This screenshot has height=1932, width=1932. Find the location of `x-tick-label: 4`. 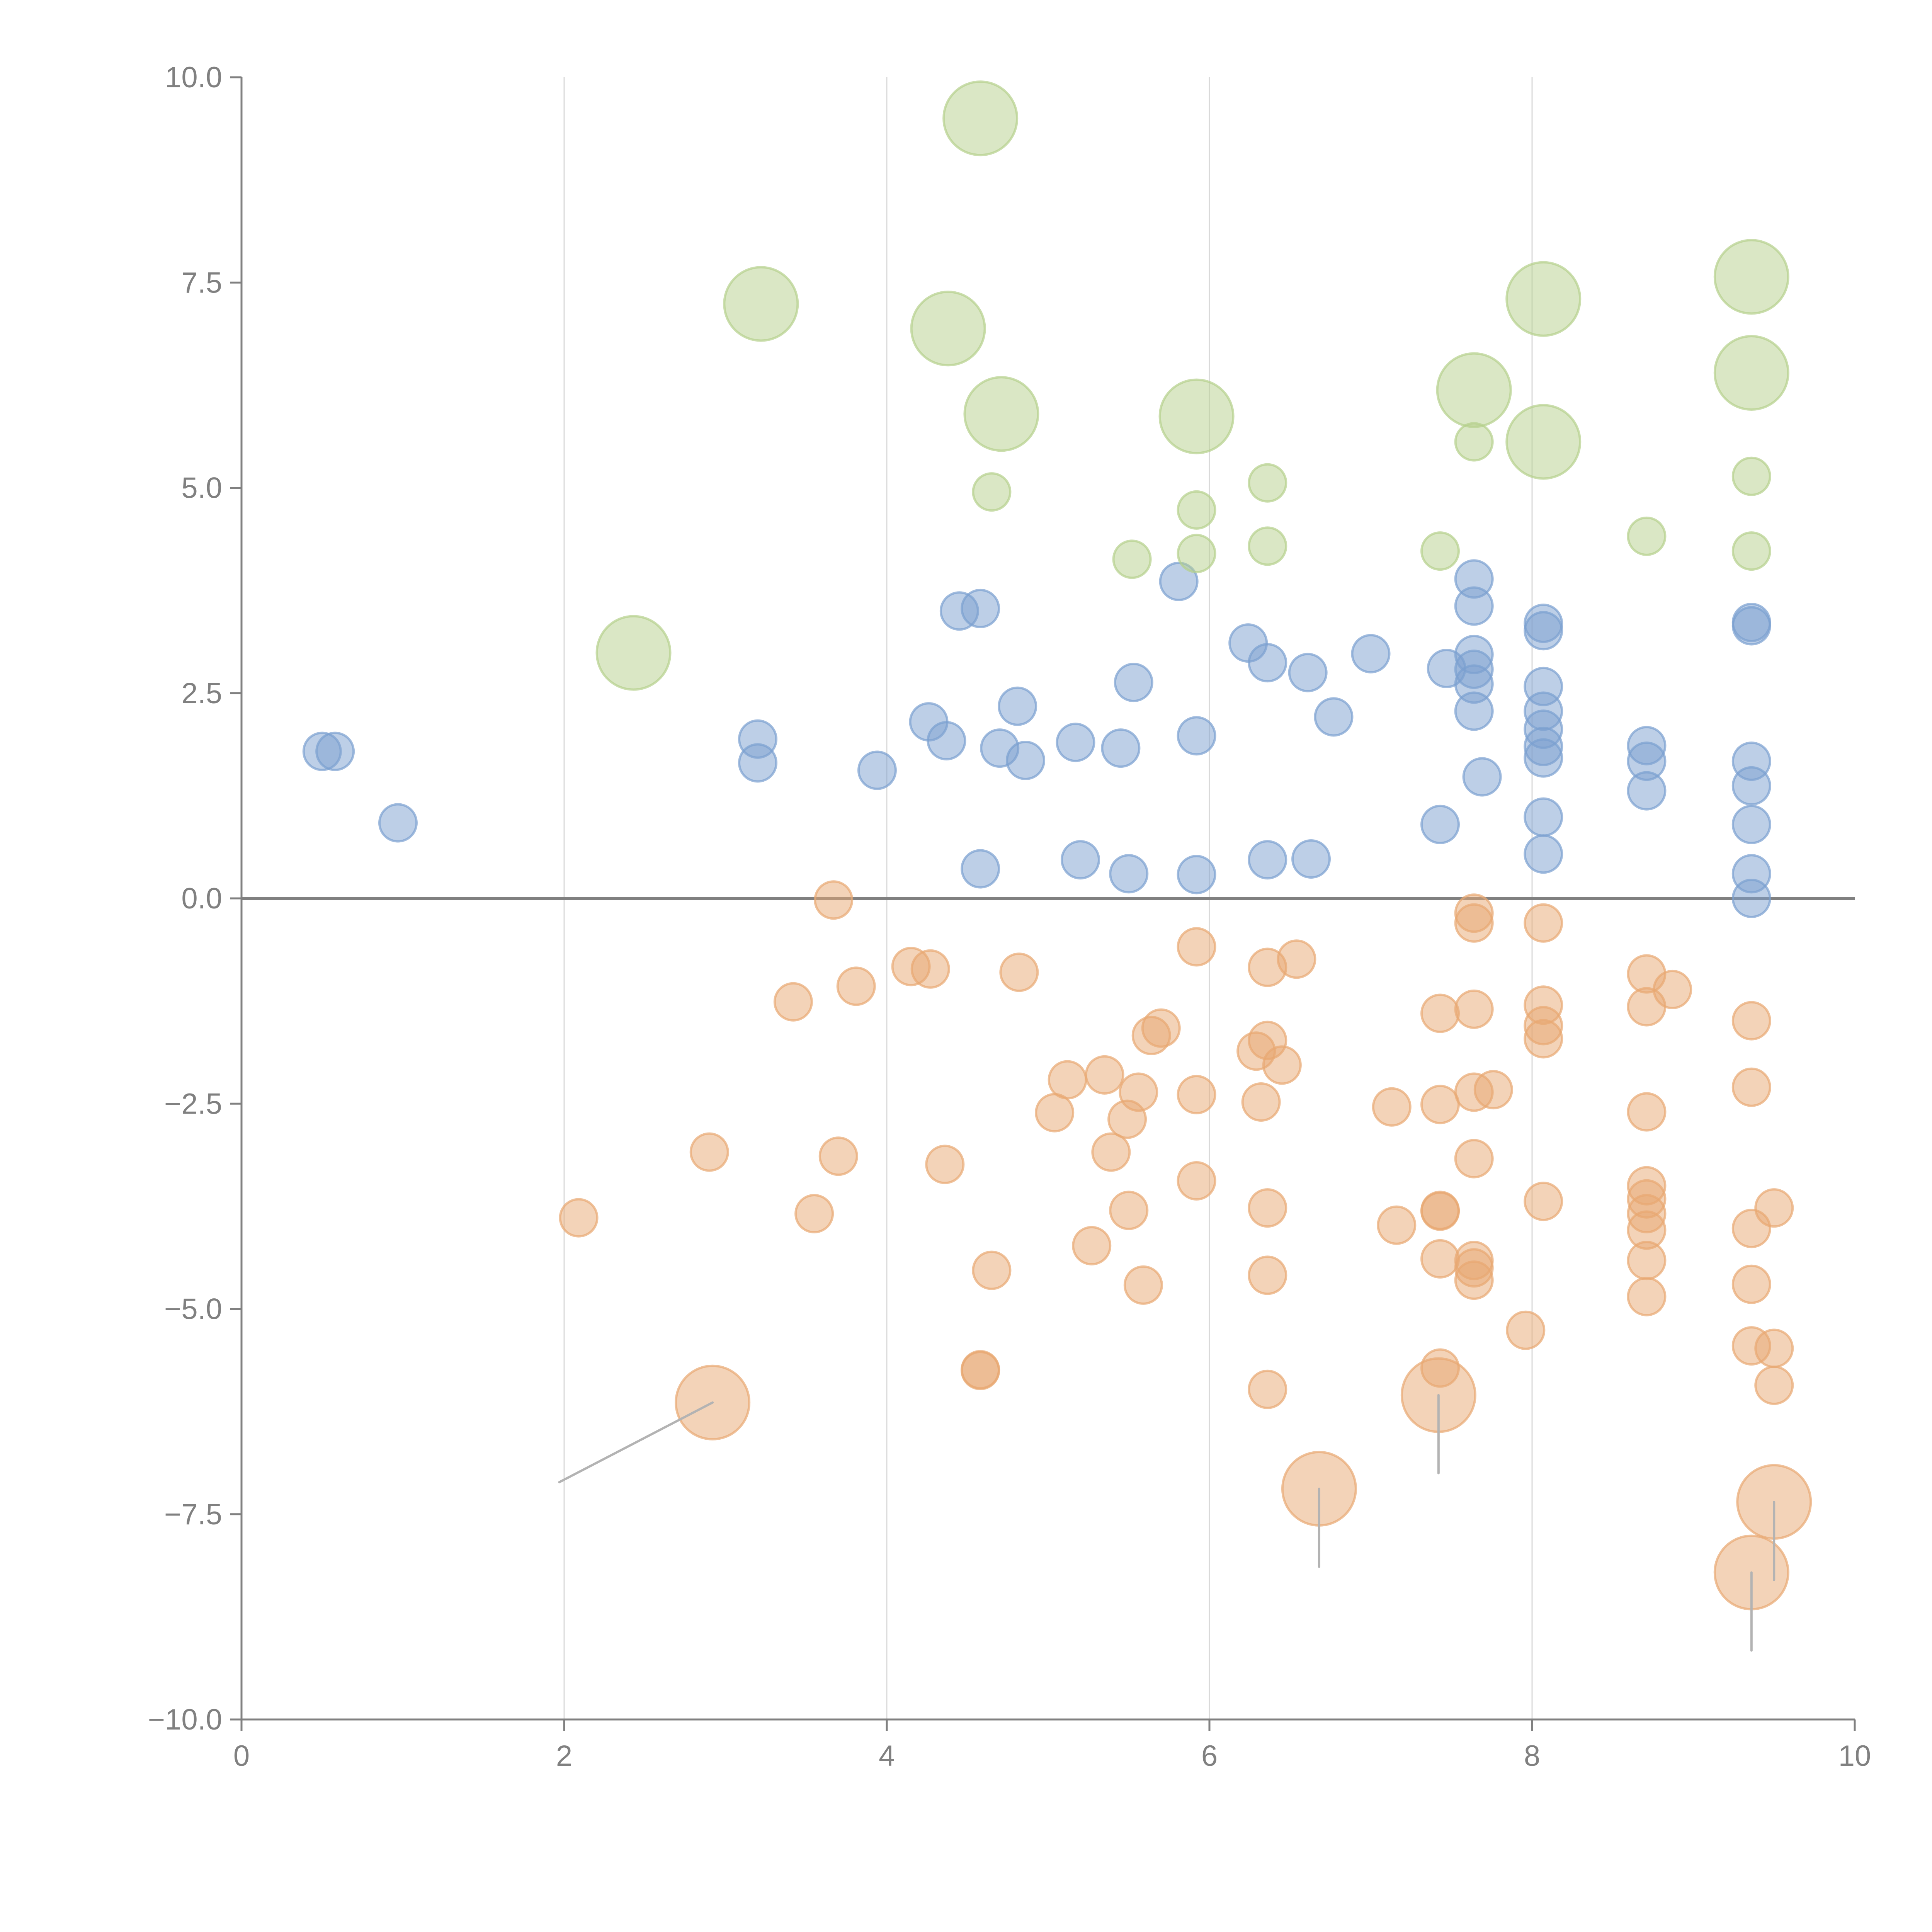

x-tick-label: 4 is located at coordinates (887, 1756).